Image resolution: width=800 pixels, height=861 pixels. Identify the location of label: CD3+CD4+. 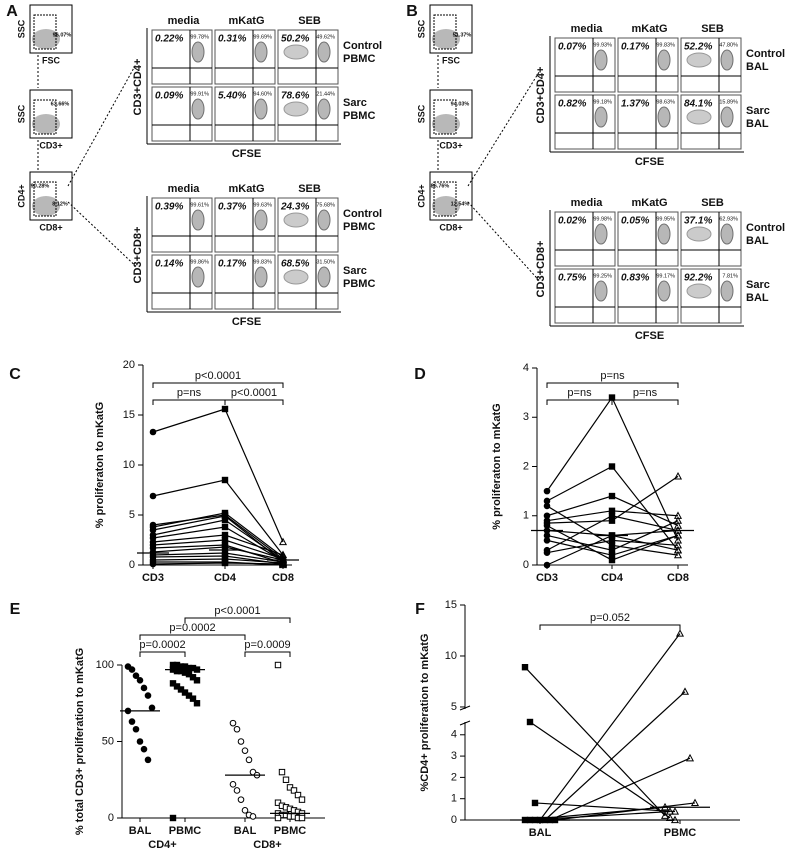
(138, 87).